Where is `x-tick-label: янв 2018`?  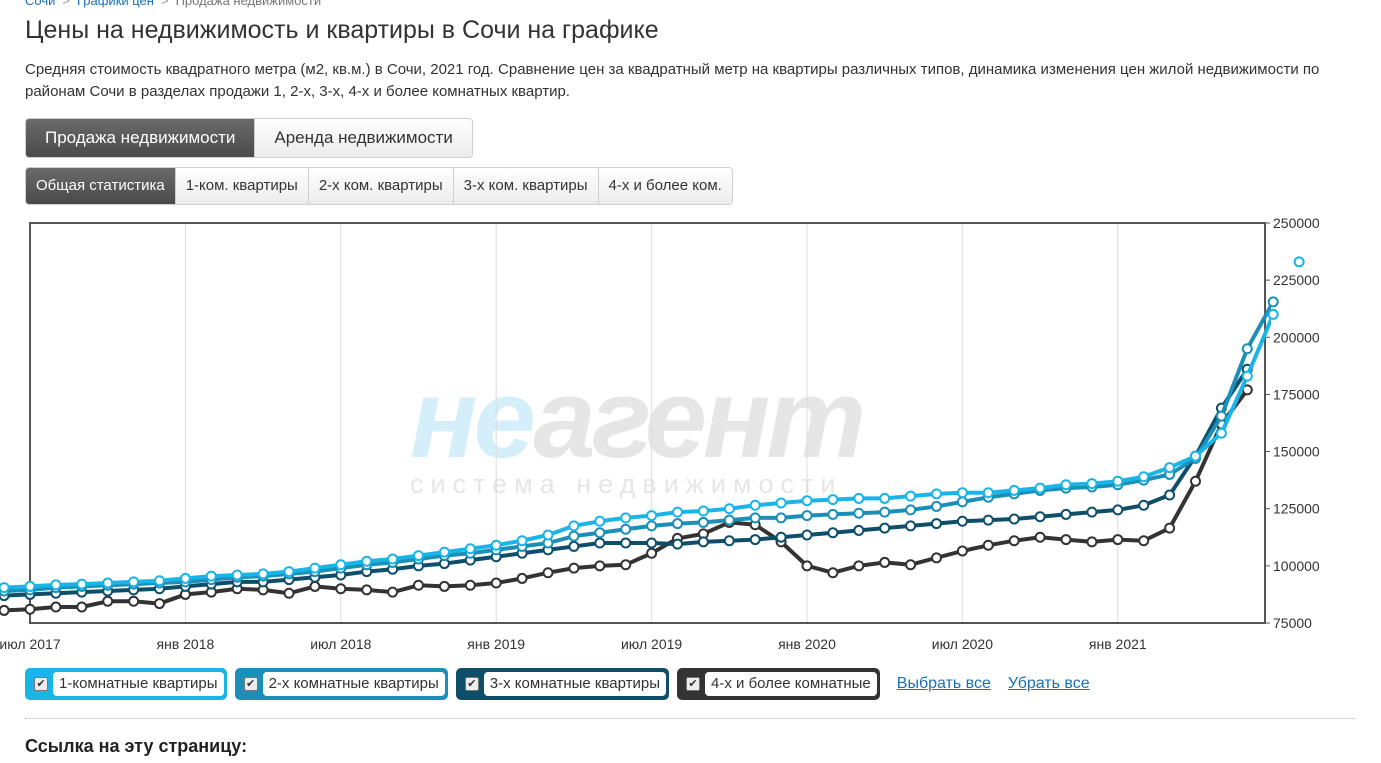 x-tick-label: янв 2018 is located at coordinates (186, 643).